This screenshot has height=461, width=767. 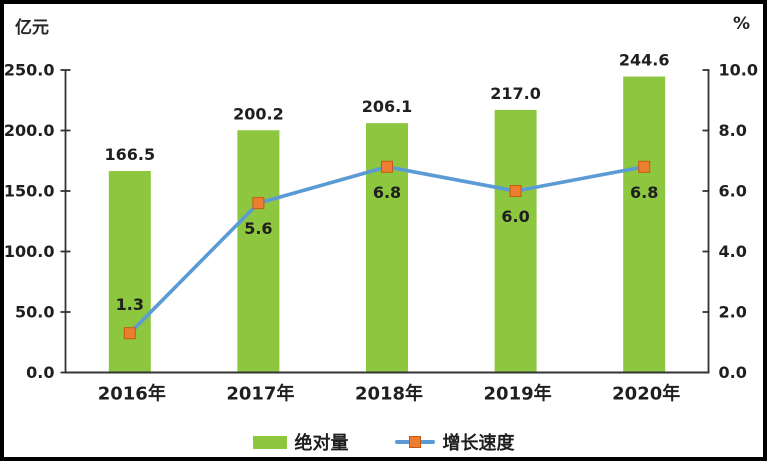 What do you see at coordinates (269, 442) in the screenshot?
I see `bar-series-swatch` at bounding box center [269, 442].